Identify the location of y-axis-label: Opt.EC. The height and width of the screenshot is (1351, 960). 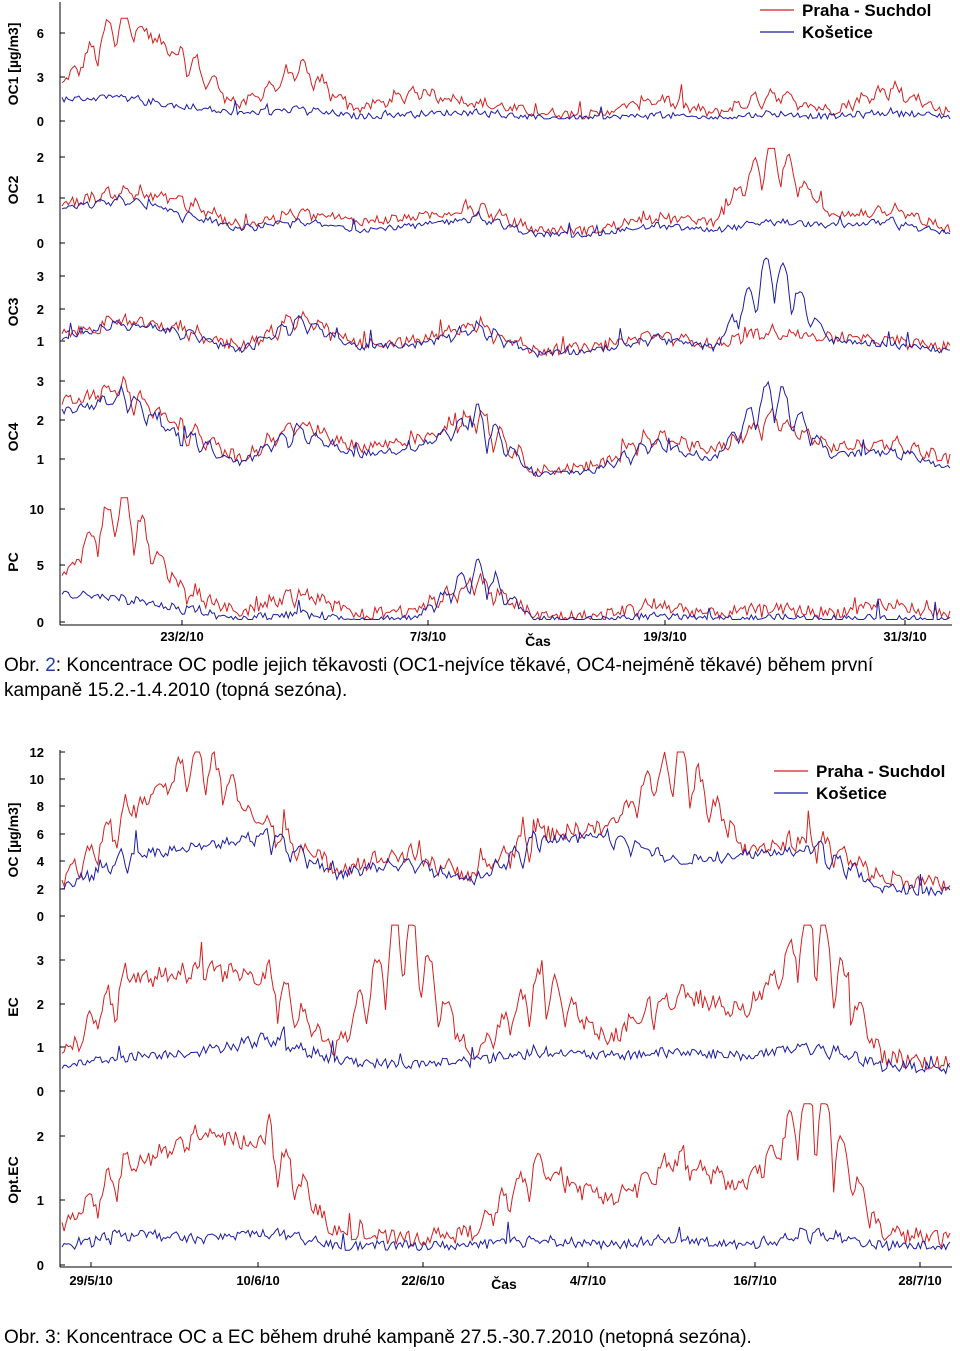
(13, 1179).